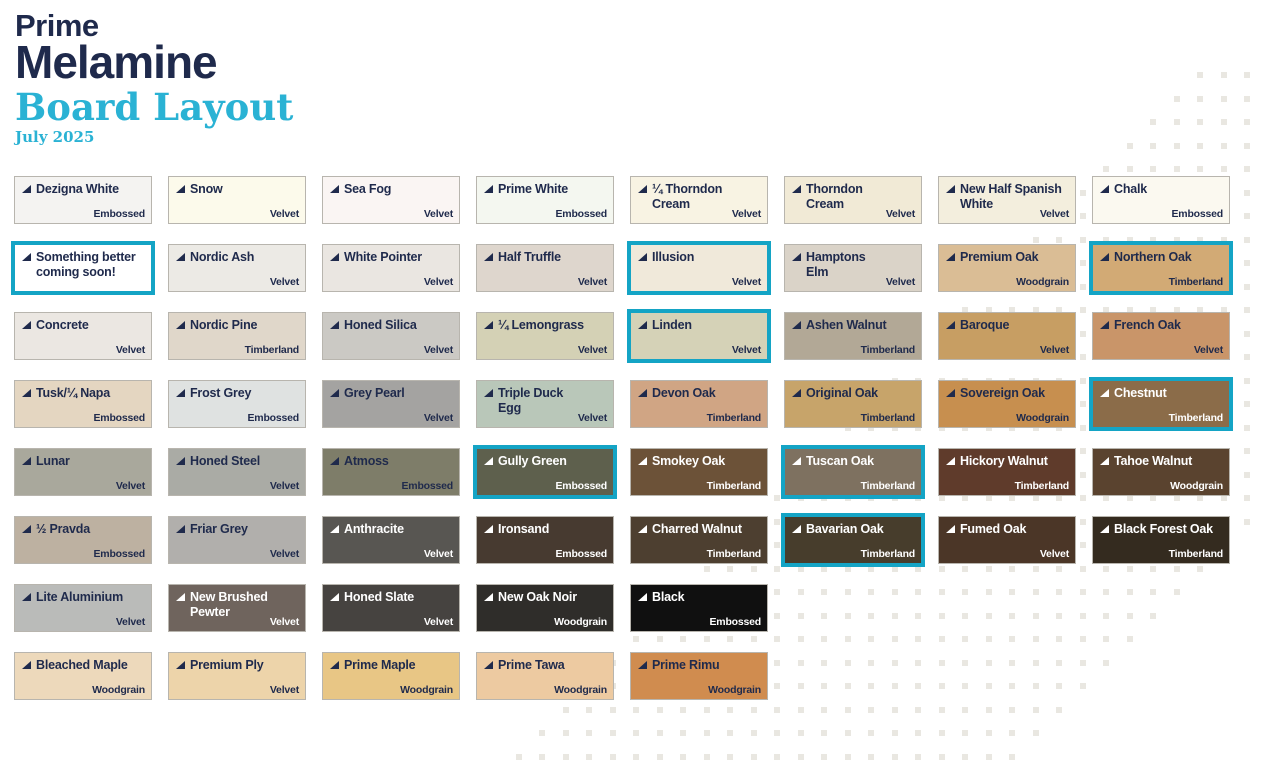 The height and width of the screenshot is (770, 1261). I want to click on swatch-name: French Oak, so click(1147, 325).